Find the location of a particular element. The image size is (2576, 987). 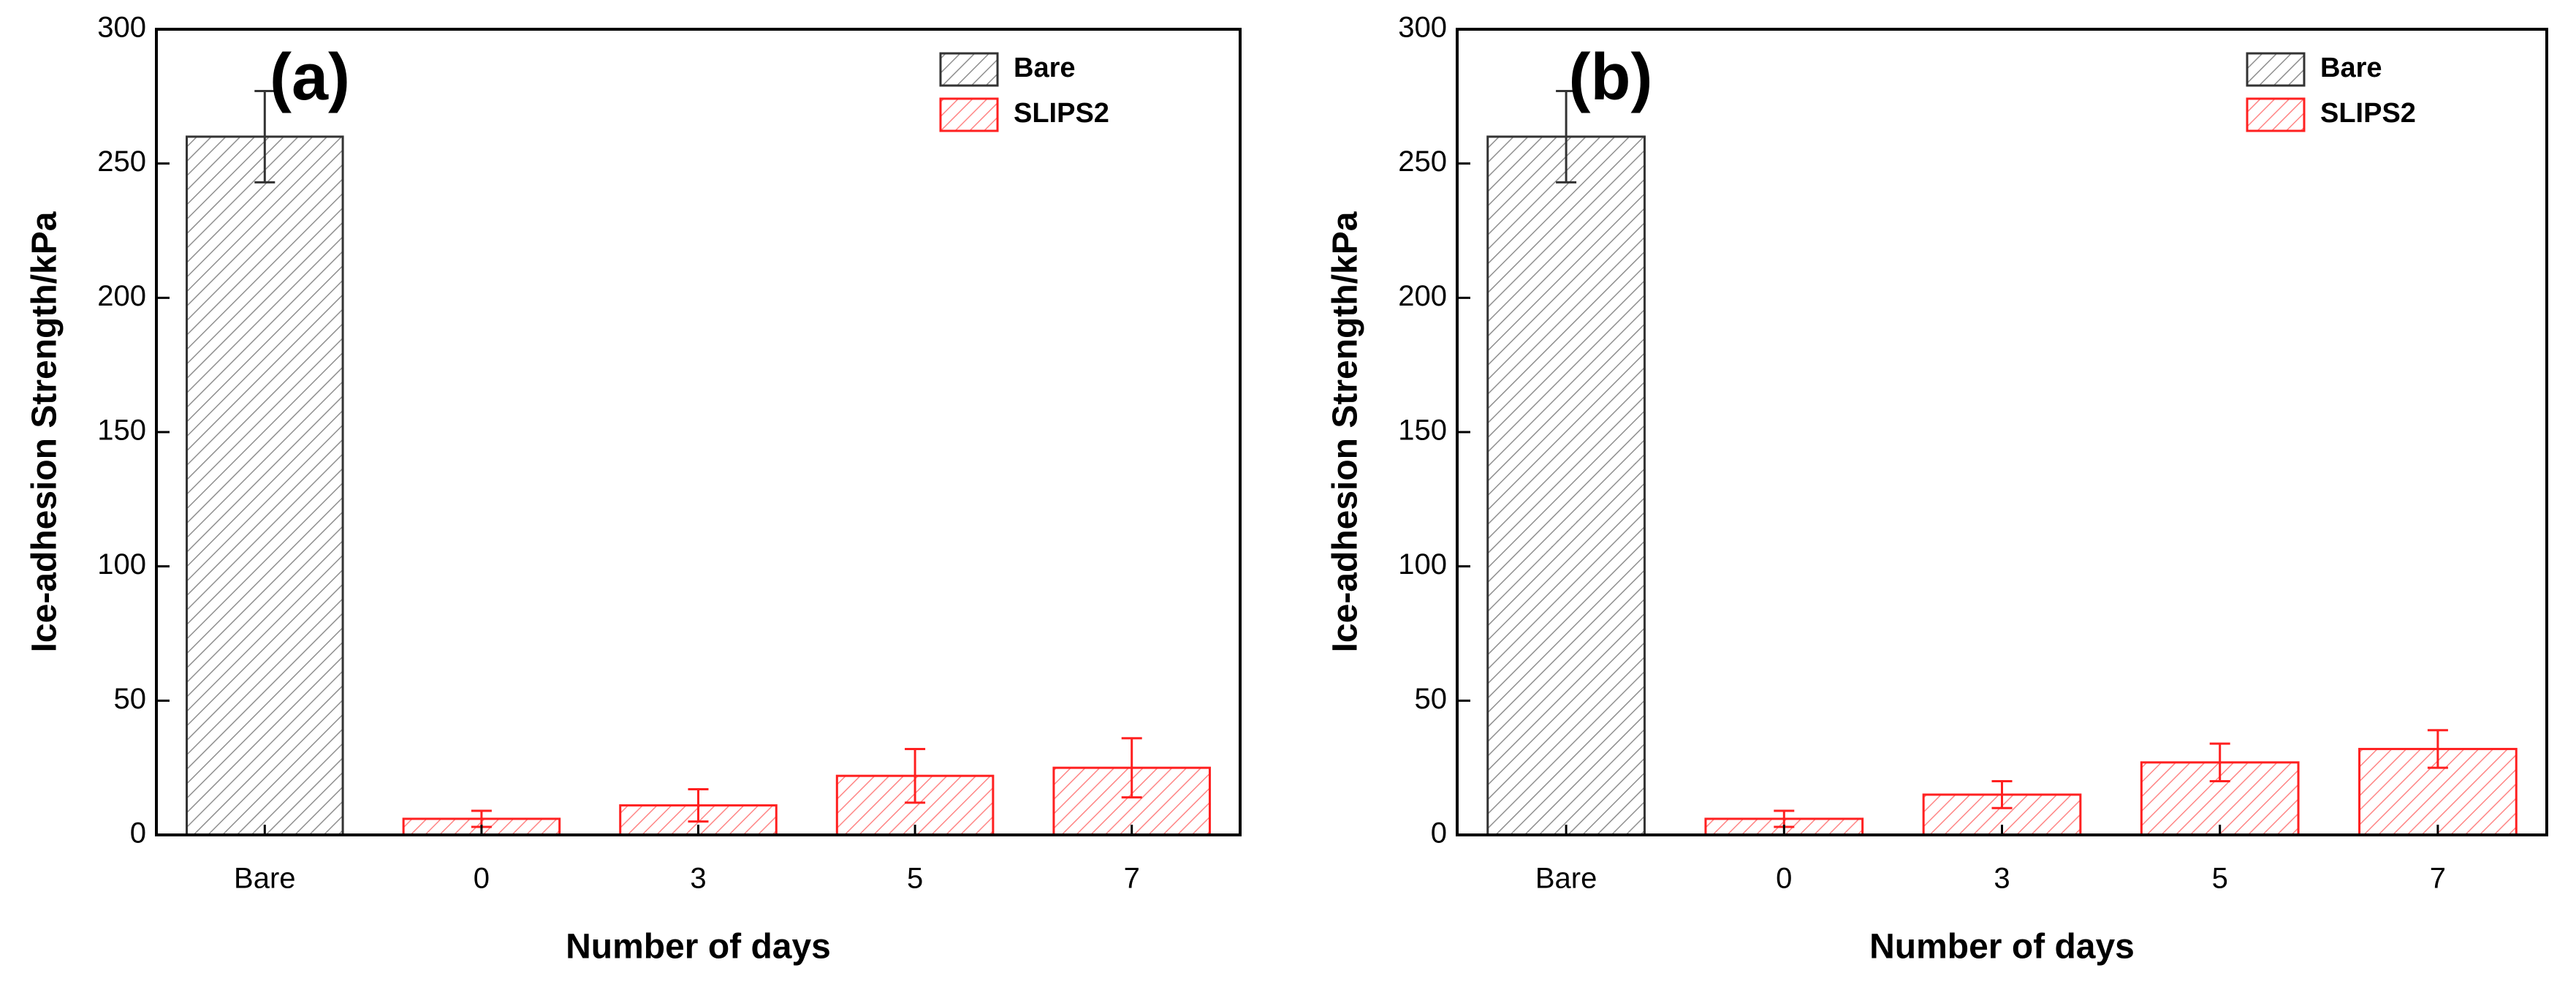

panel-label: (a) is located at coordinates (310, 77).